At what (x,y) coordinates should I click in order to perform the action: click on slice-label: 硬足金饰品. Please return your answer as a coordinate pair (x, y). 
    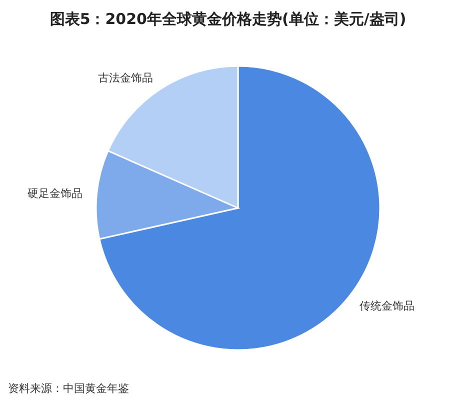
    Looking at the image, I should click on (55, 193).